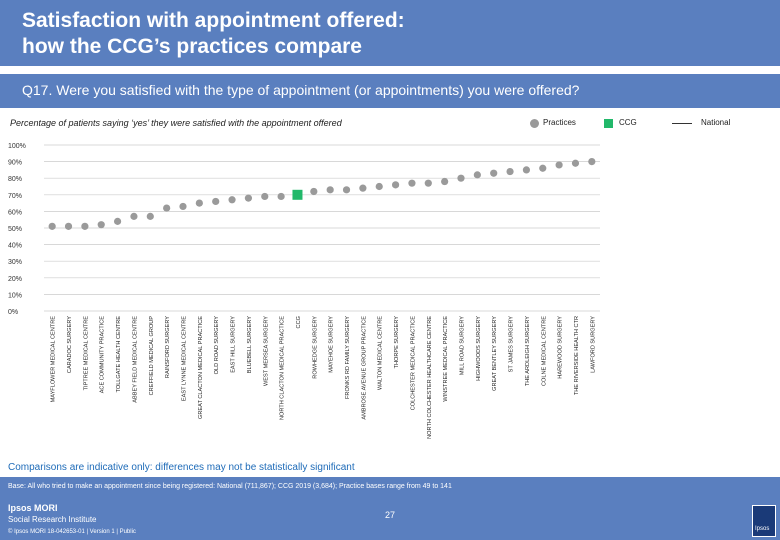 The image size is (780, 540). Describe the element at coordinates (764, 521) in the screenshot. I see `ipsos-logo: Ipsos` at that location.